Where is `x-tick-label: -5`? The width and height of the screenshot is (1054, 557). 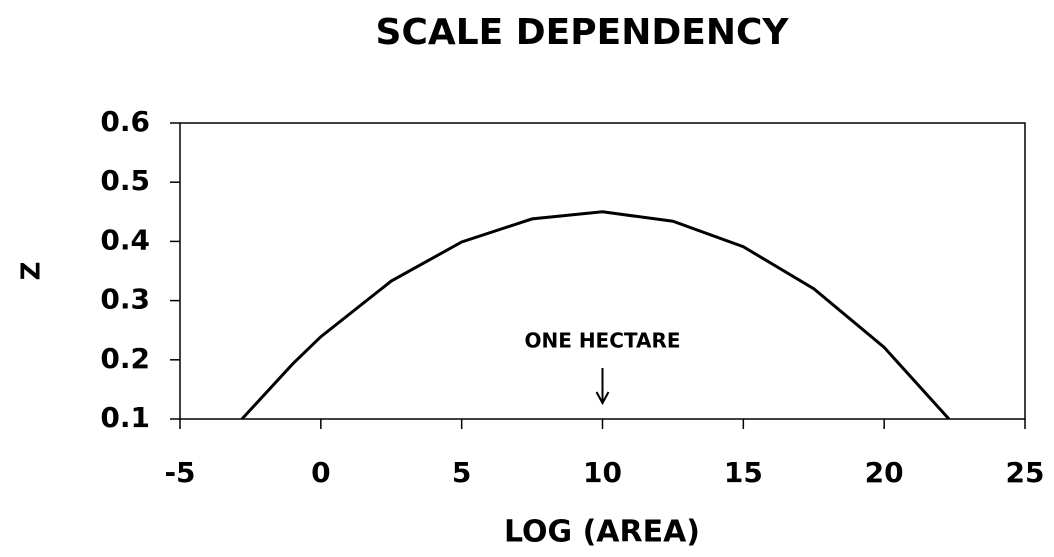 x-tick-label: -5 is located at coordinates (179, 472).